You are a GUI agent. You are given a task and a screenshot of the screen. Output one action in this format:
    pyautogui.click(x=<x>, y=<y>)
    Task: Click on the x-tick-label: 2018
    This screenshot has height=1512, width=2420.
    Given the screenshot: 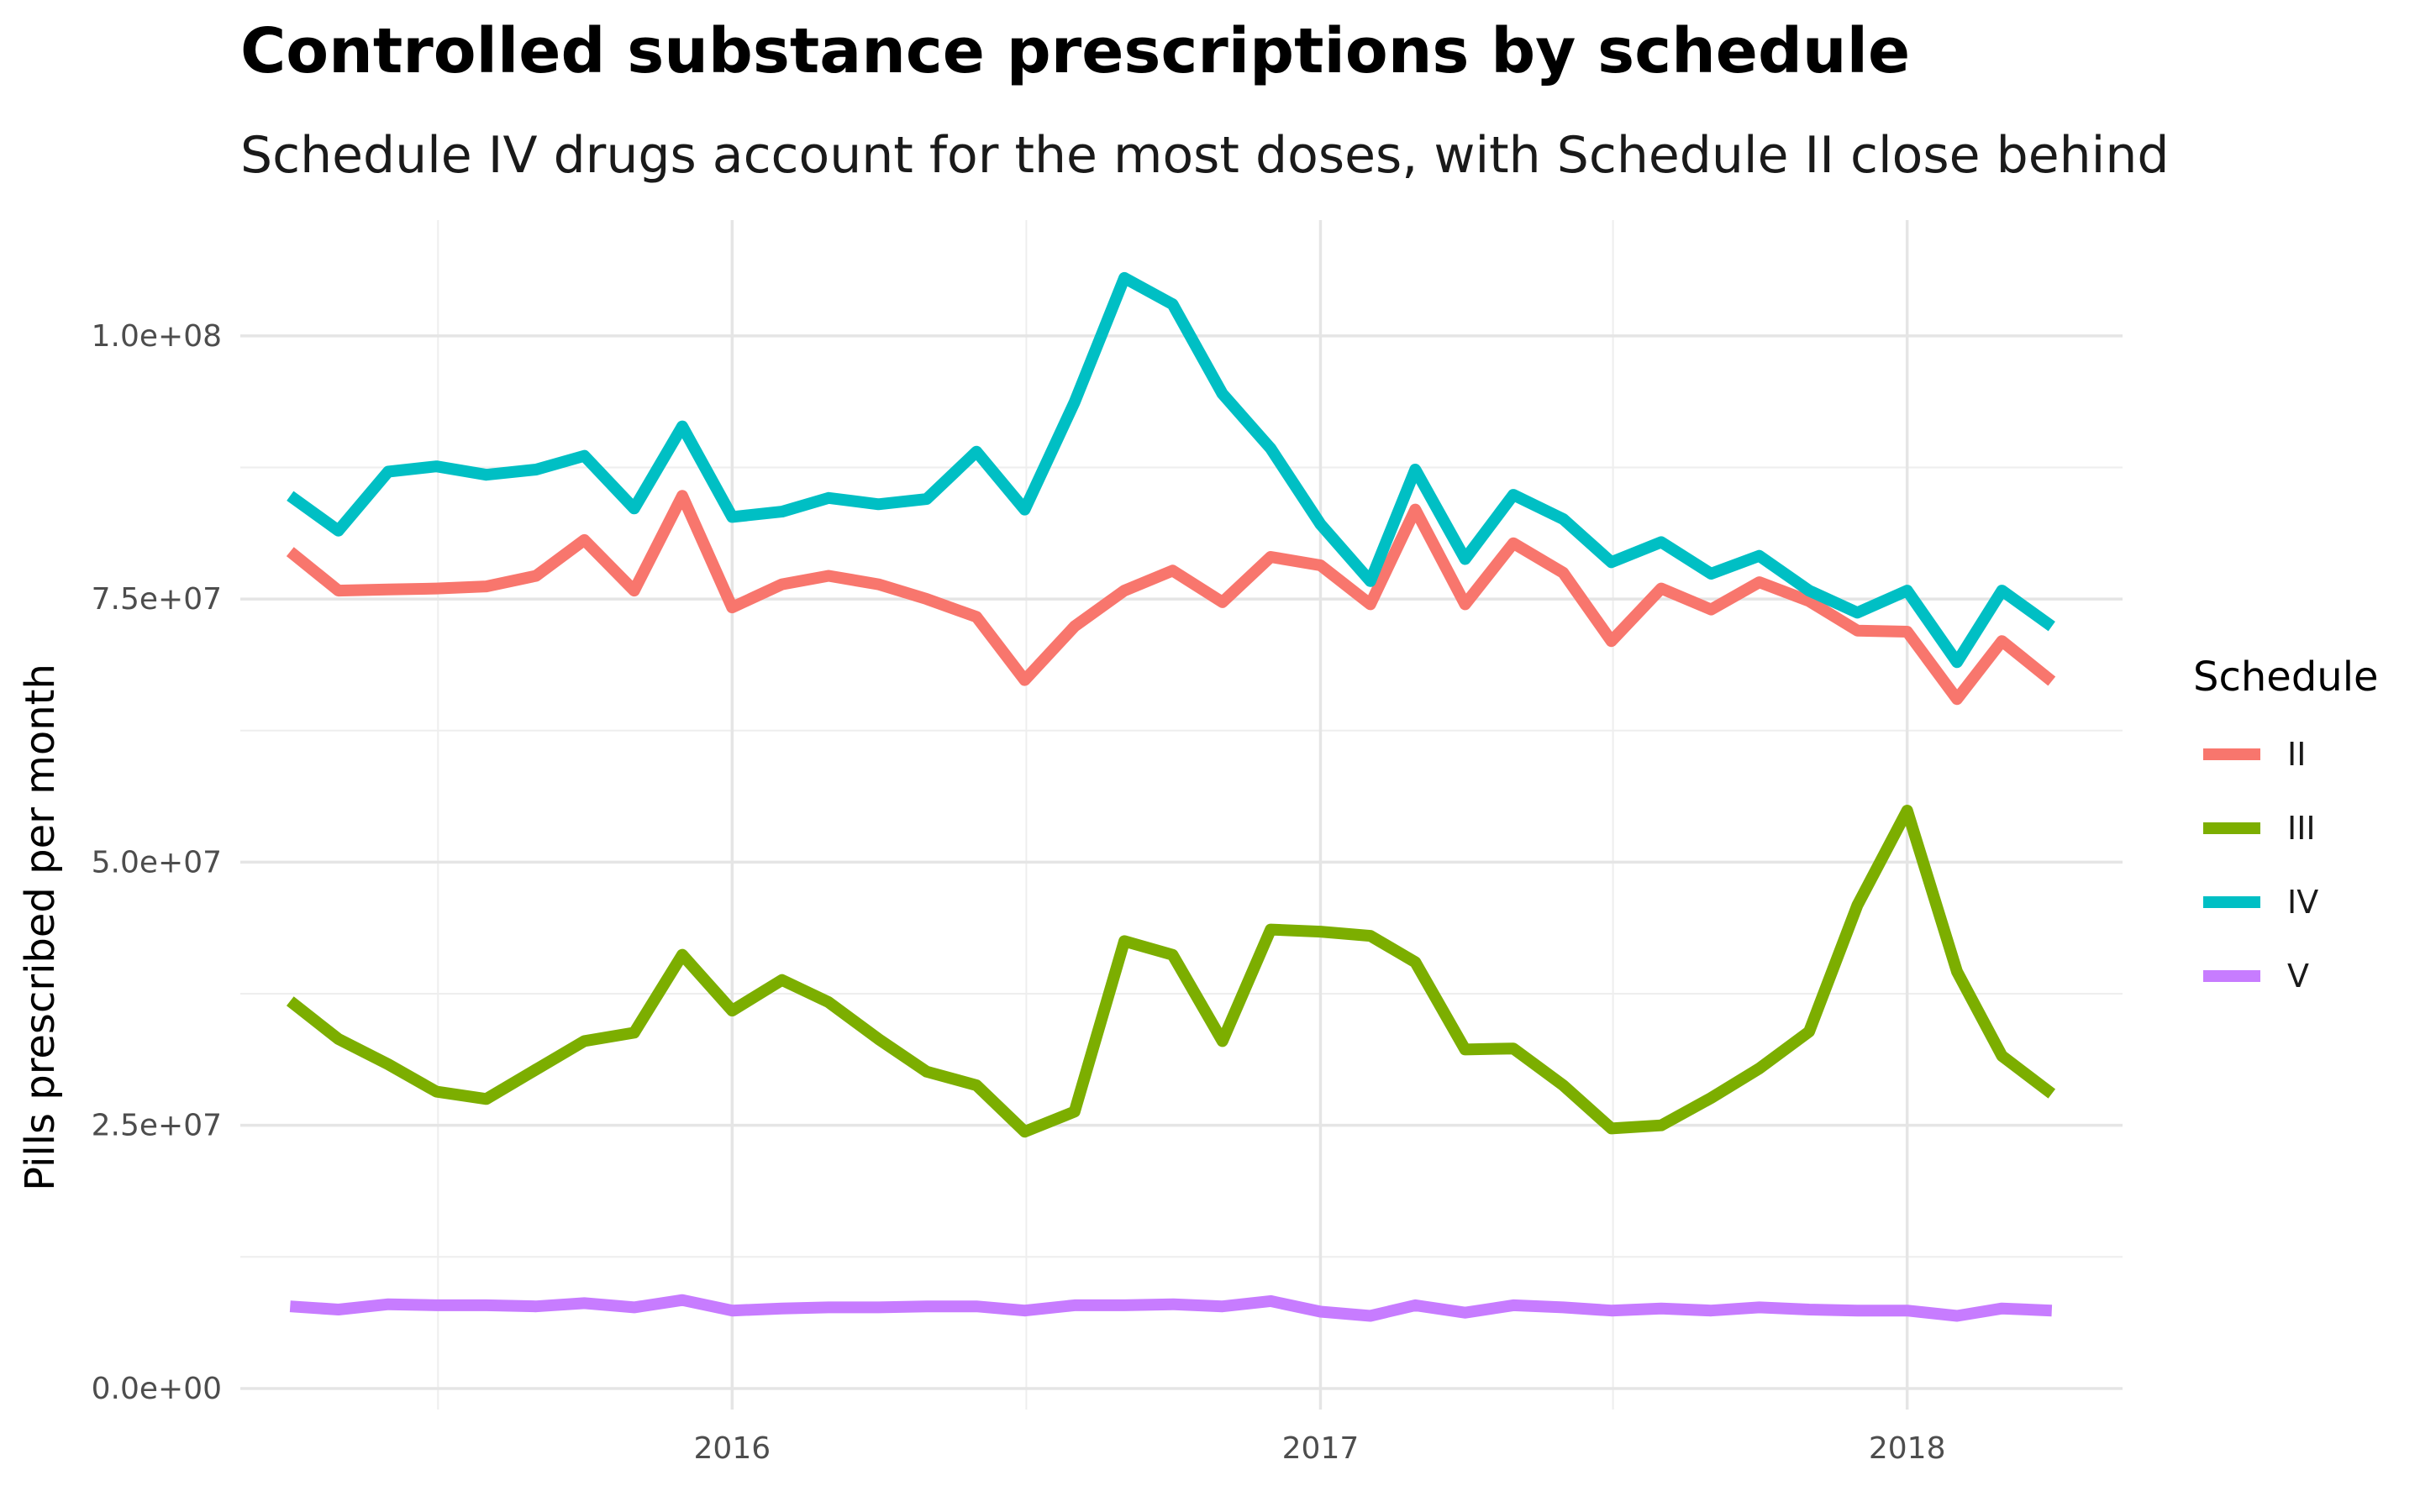 What is the action you would take?
    pyautogui.click(x=1908, y=1448)
    